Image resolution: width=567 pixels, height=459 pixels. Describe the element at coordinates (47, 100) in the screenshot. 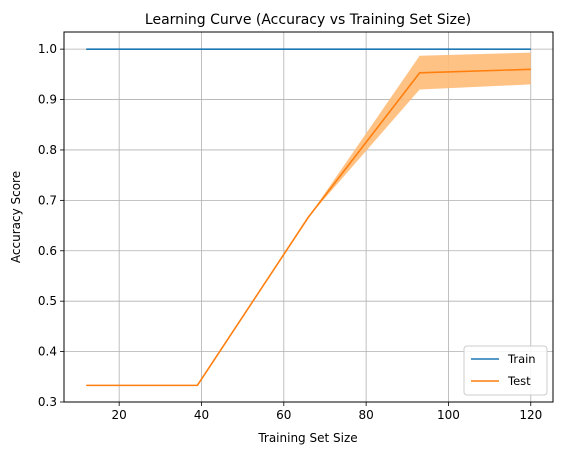

I see `y-tick-label: 0.9` at that location.